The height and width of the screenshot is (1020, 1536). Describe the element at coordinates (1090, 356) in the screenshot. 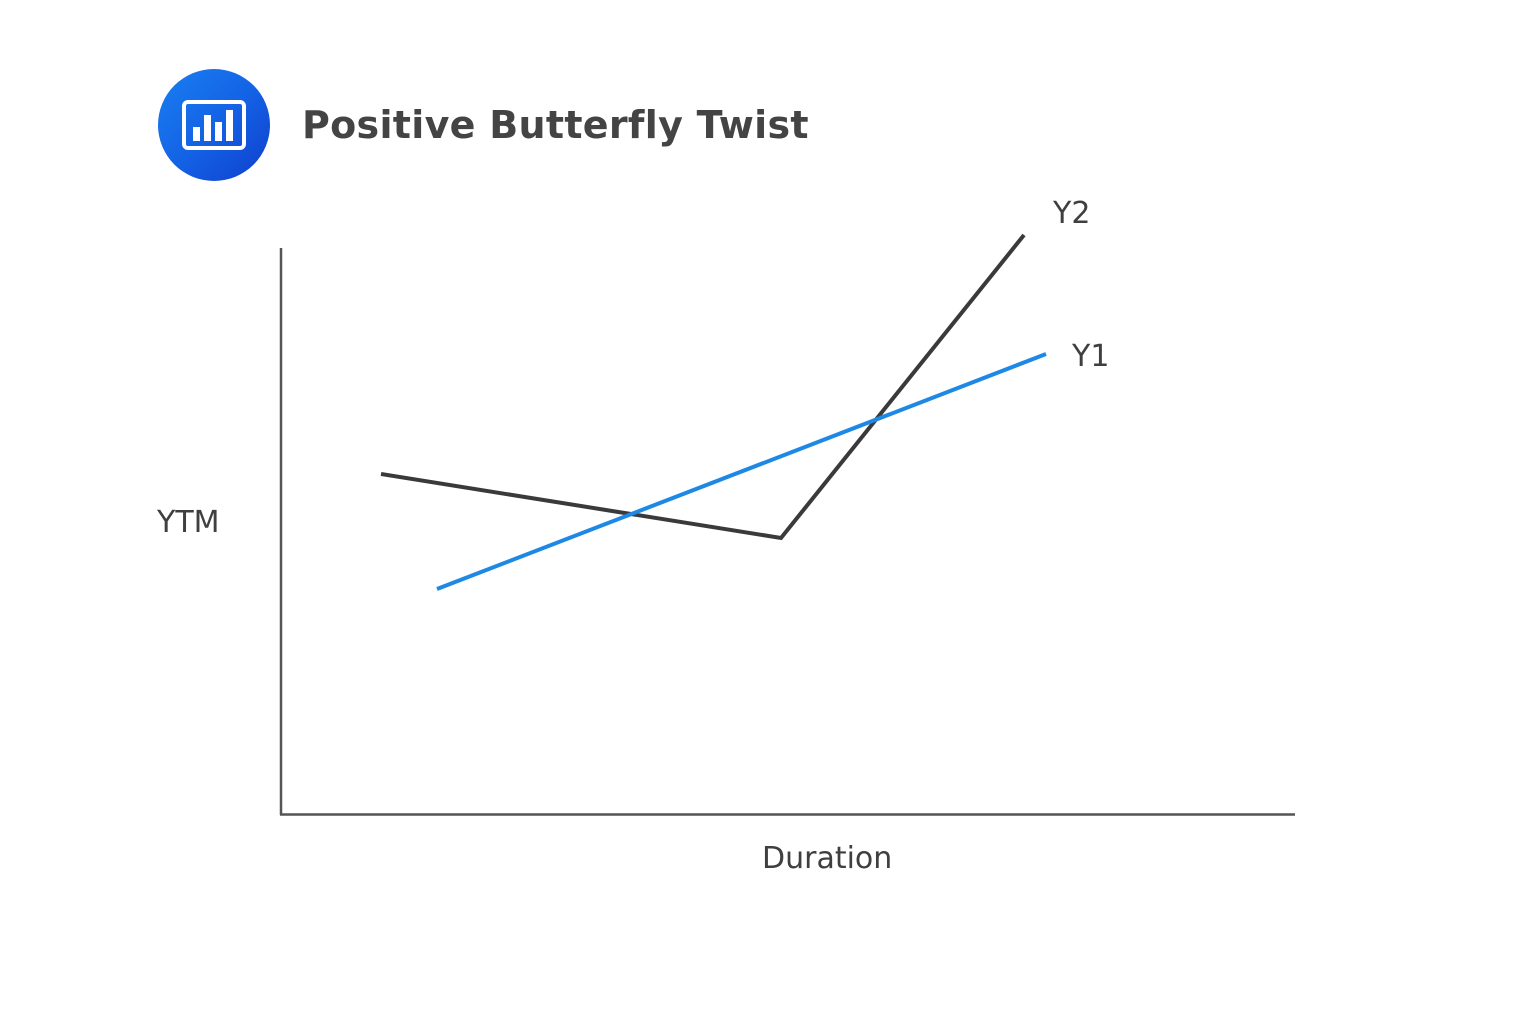

I see `series-y1-label: Y1` at that location.